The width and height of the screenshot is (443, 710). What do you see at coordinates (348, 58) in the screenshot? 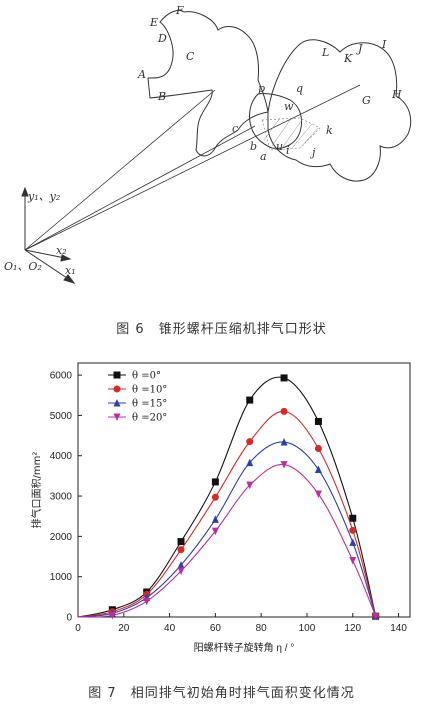
I see `point-label-K: K` at bounding box center [348, 58].